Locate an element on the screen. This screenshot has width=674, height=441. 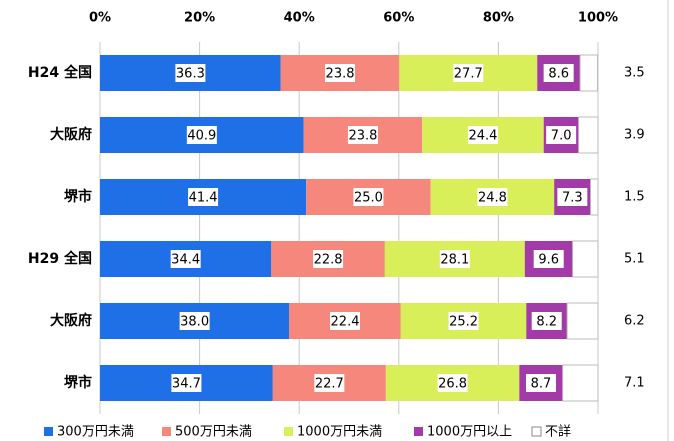
value-label: 7.0 is located at coordinates (561, 136).